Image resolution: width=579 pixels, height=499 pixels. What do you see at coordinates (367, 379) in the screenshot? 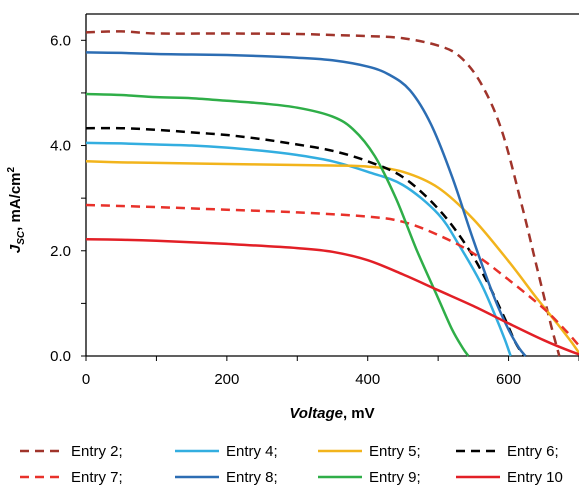
I see `x-tick-label: 400` at bounding box center [367, 379].